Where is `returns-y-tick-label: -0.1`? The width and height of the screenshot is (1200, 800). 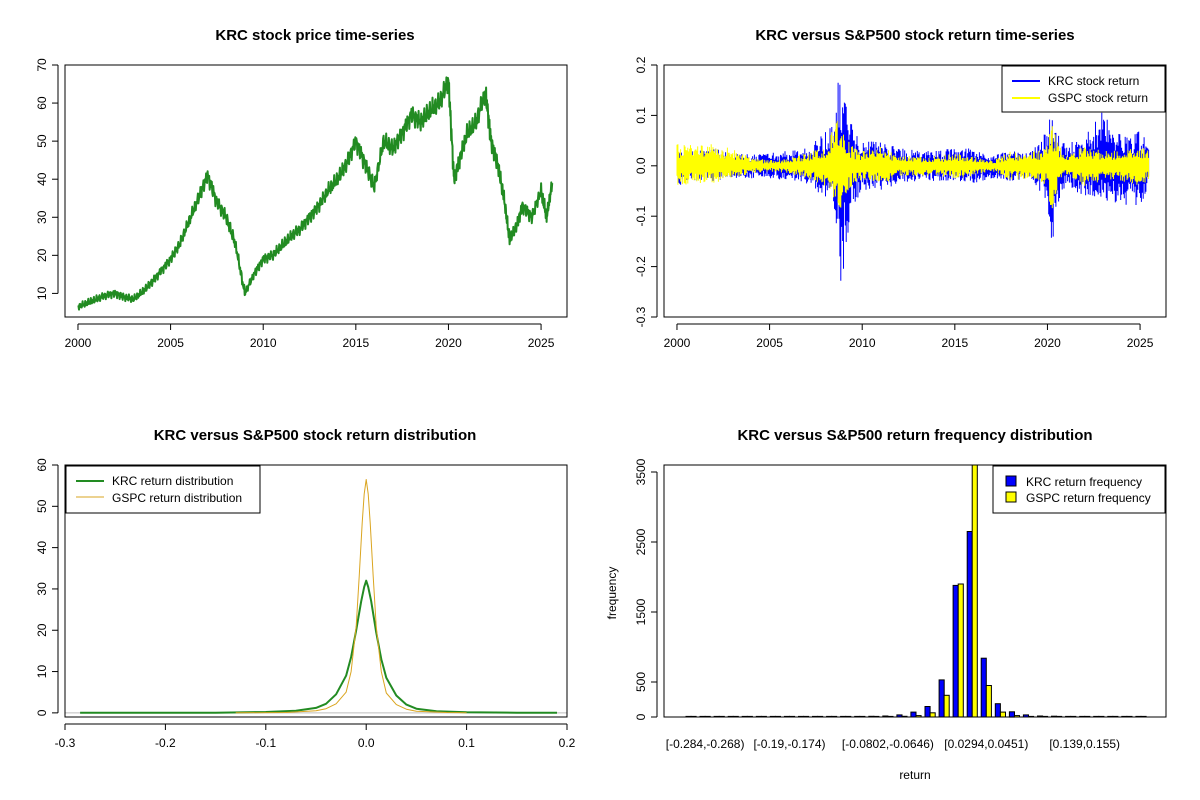
returns-y-tick-label: -0.1 is located at coordinates (641, 216).